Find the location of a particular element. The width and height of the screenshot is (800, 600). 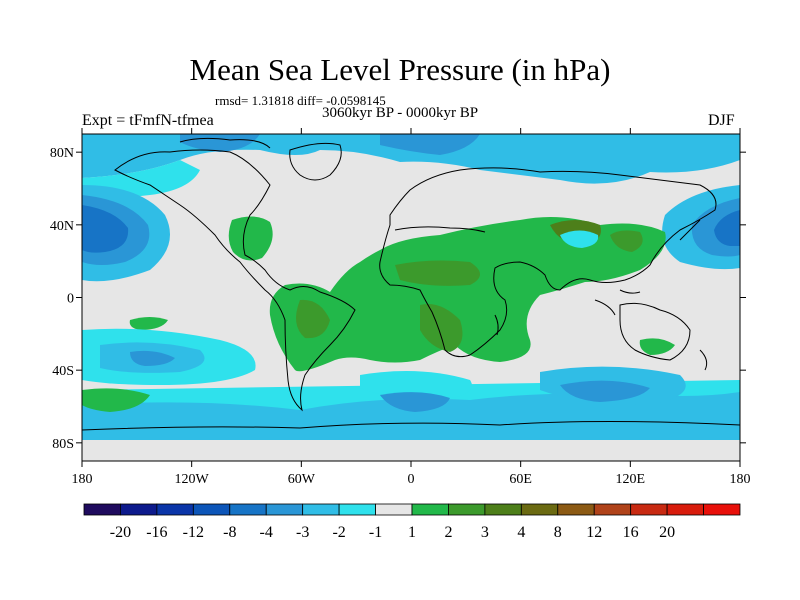

lat-tick-label: 0 is located at coordinates (70, 299).